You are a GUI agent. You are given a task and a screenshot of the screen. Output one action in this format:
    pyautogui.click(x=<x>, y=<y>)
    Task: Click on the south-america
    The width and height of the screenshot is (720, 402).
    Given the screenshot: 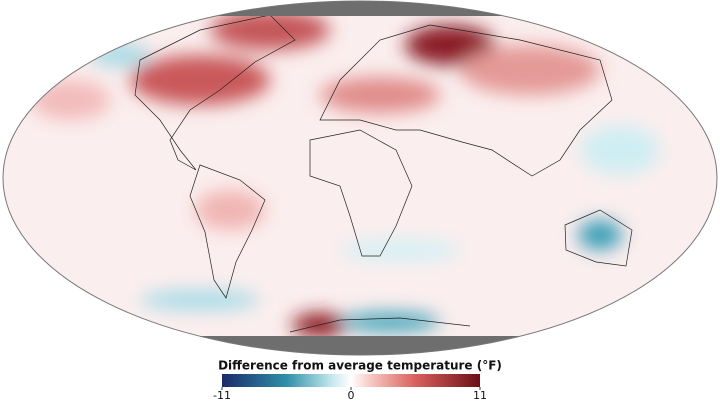 What is the action you would take?
    pyautogui.click(x=227, y=231)
    